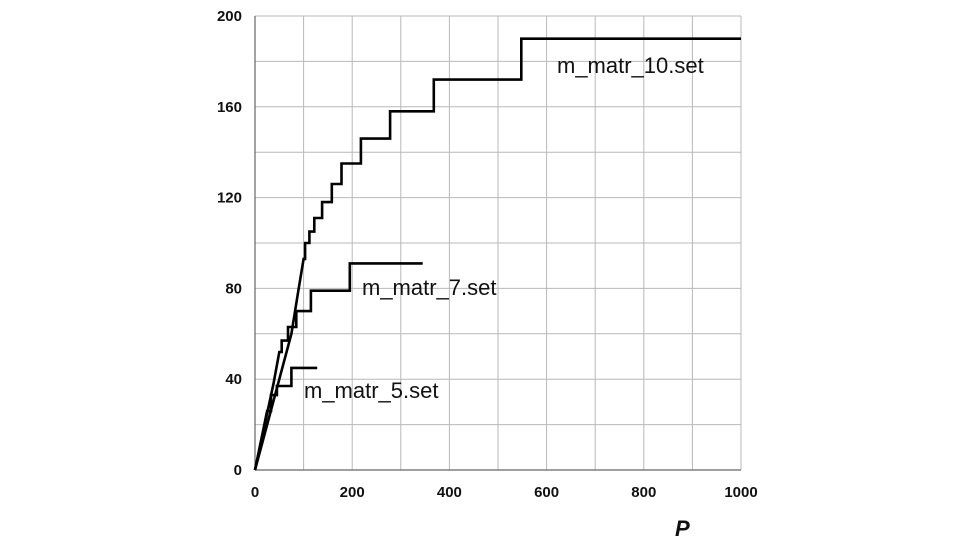 This screenshot has width=973, height=552. I want to click on y-tick-label: 200, so click(229, 16).